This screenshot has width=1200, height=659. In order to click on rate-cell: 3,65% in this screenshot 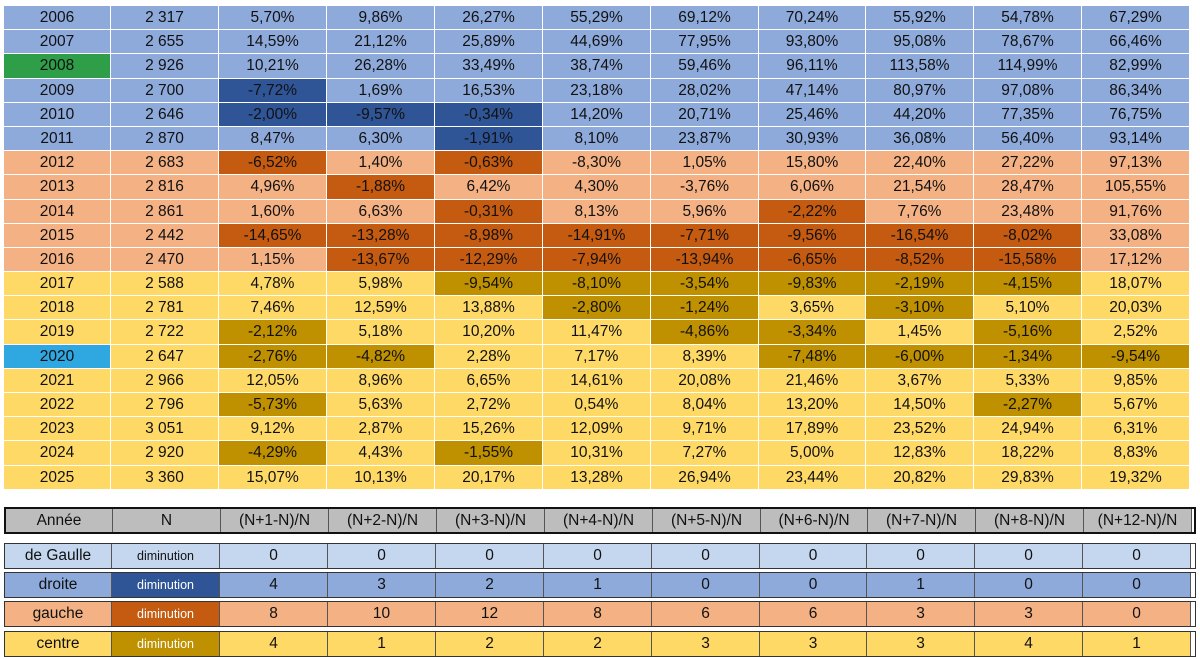, I will do `click(812, 308)`.